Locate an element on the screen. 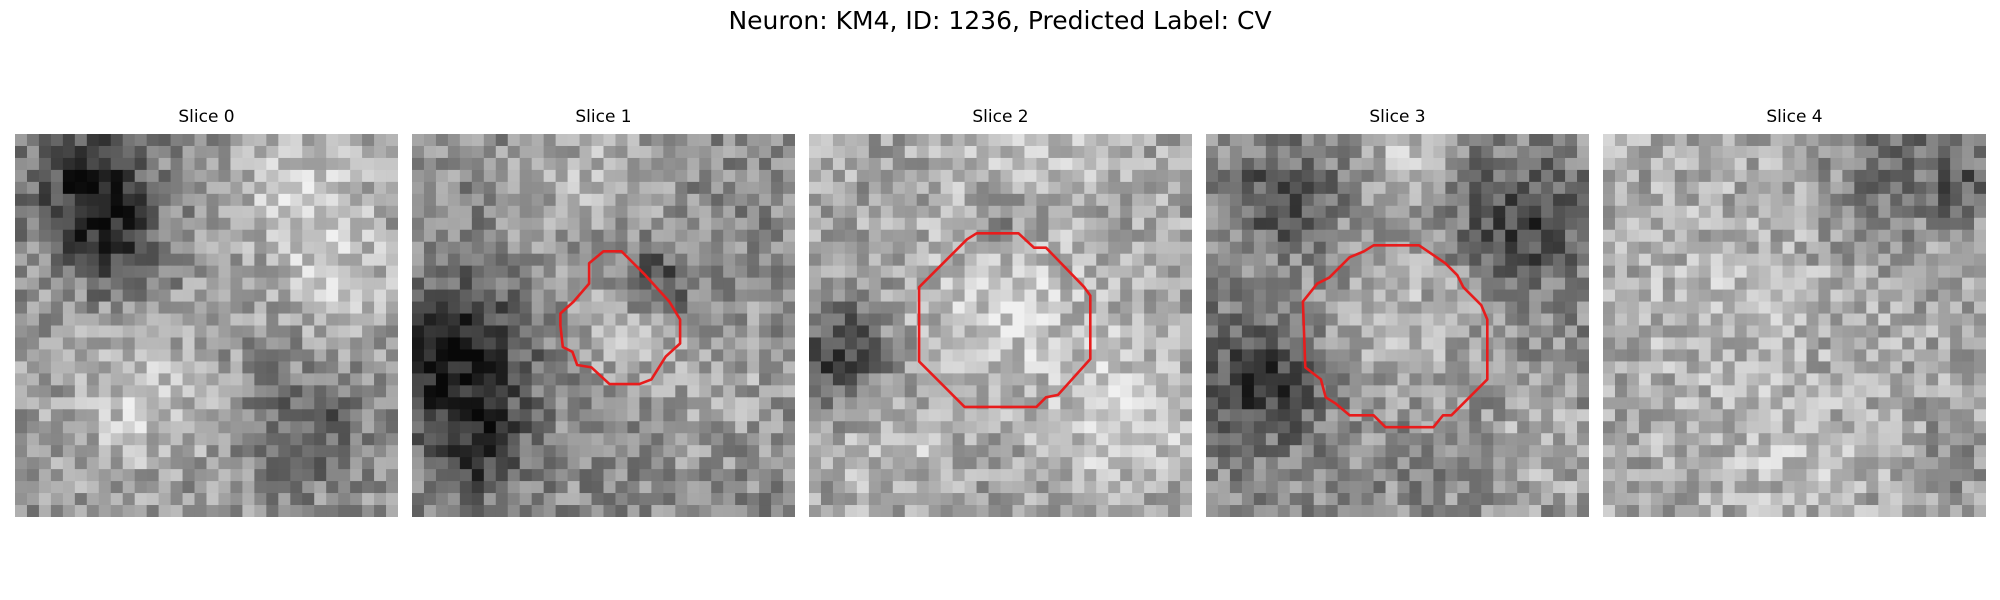 The height and width of the screenshot is (600, 2000). slice-title-2: Slice 2 is located at coordinates (1000, 117).